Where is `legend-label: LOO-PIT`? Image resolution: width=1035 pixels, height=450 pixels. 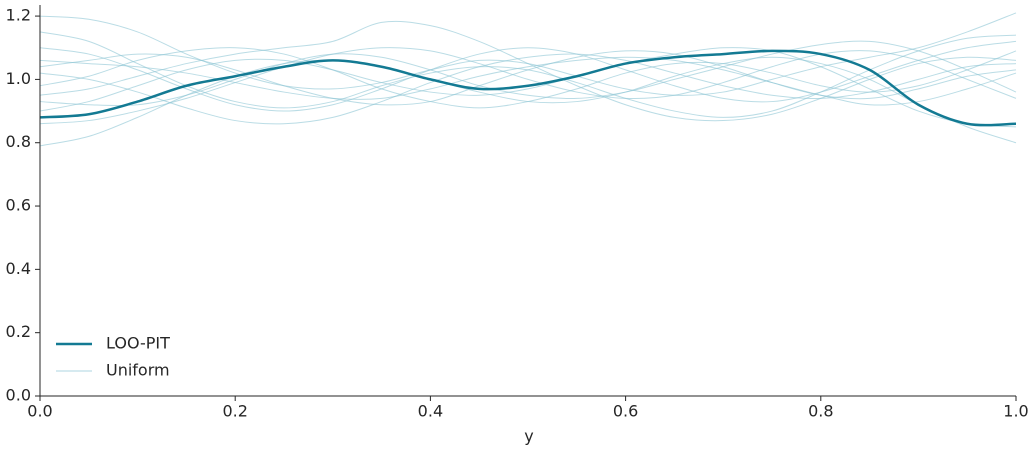 legend-label: LOO-PIT is located at coordinates (138, 343).